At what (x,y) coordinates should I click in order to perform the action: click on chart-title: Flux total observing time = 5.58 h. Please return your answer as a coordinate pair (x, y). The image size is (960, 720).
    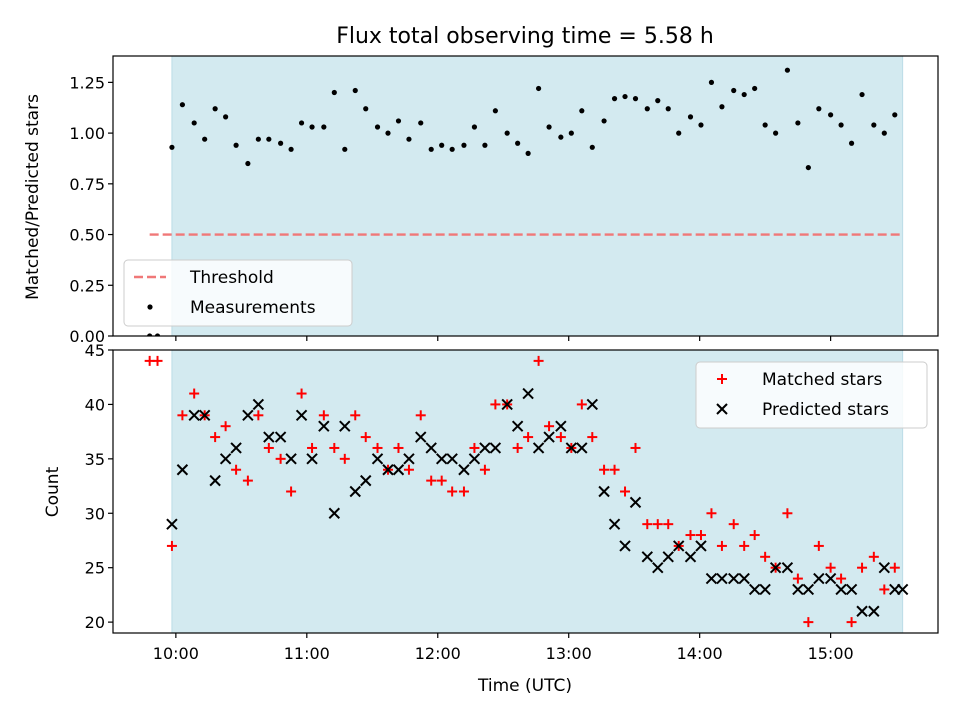
    Looking at the image, I should click on (525, 36).